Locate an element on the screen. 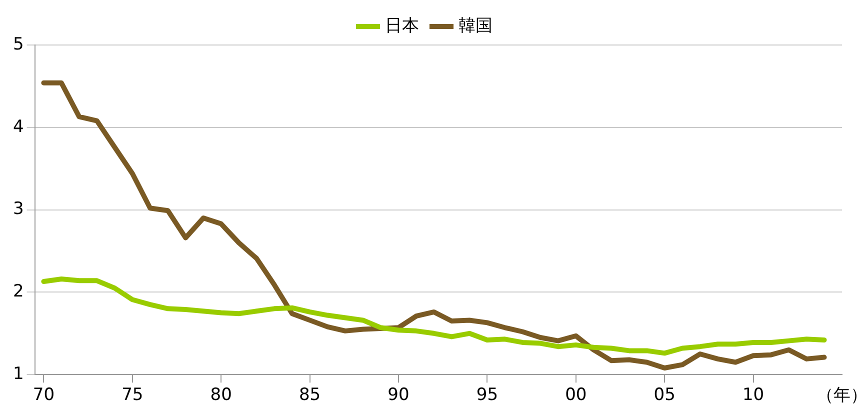  y-tick-label: 4 is located at coordinates (18, 126).